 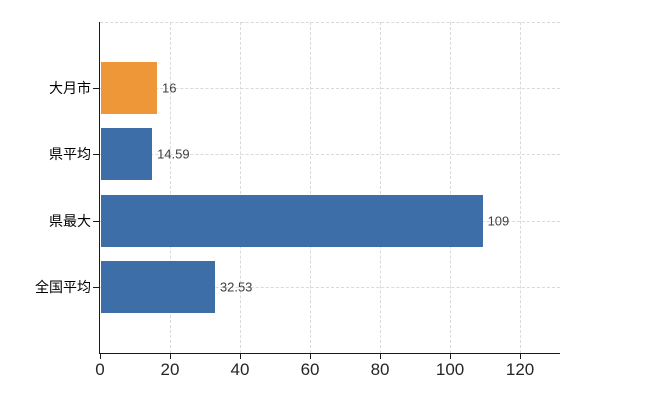 I want to click on x-tick-label: 0, so click(x=100, y=369).